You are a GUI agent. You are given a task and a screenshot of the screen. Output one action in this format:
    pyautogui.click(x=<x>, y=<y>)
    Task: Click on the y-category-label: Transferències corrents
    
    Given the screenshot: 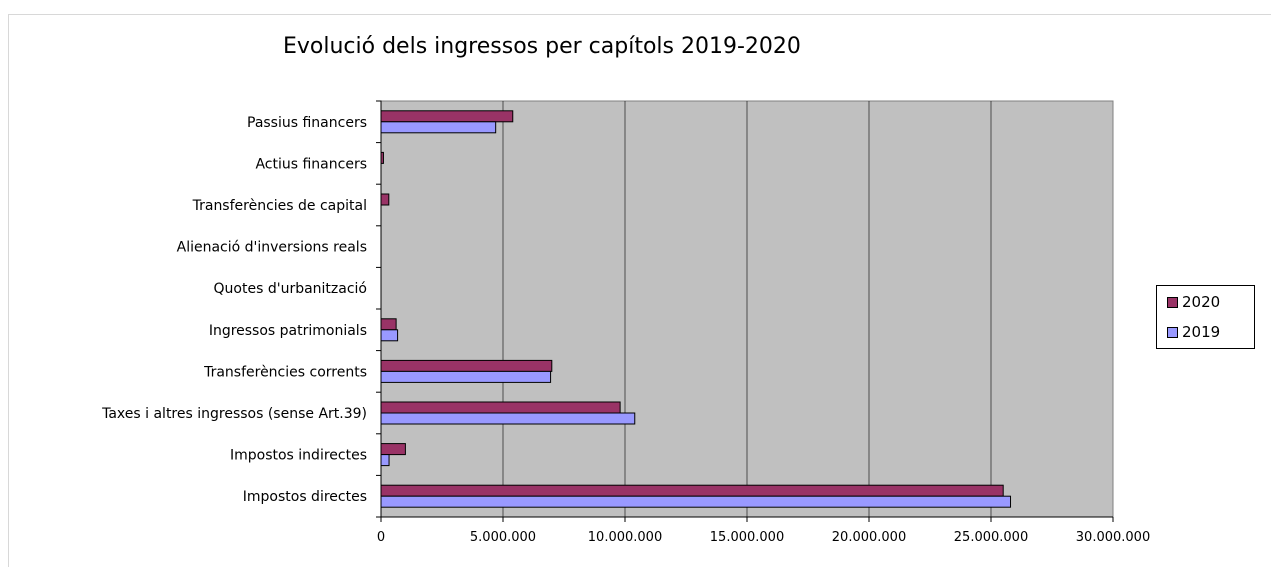 What is the action you would take?
    pyautogui.click(x=285, y=372)
    